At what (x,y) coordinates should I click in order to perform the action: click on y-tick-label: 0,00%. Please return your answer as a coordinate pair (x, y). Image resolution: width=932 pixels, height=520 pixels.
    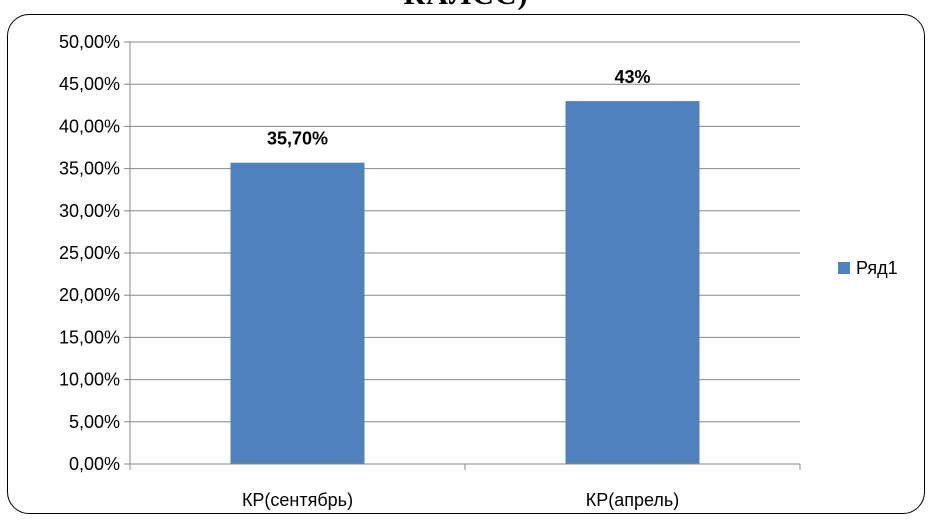
    Looking at the image, I should click on (94, 464).